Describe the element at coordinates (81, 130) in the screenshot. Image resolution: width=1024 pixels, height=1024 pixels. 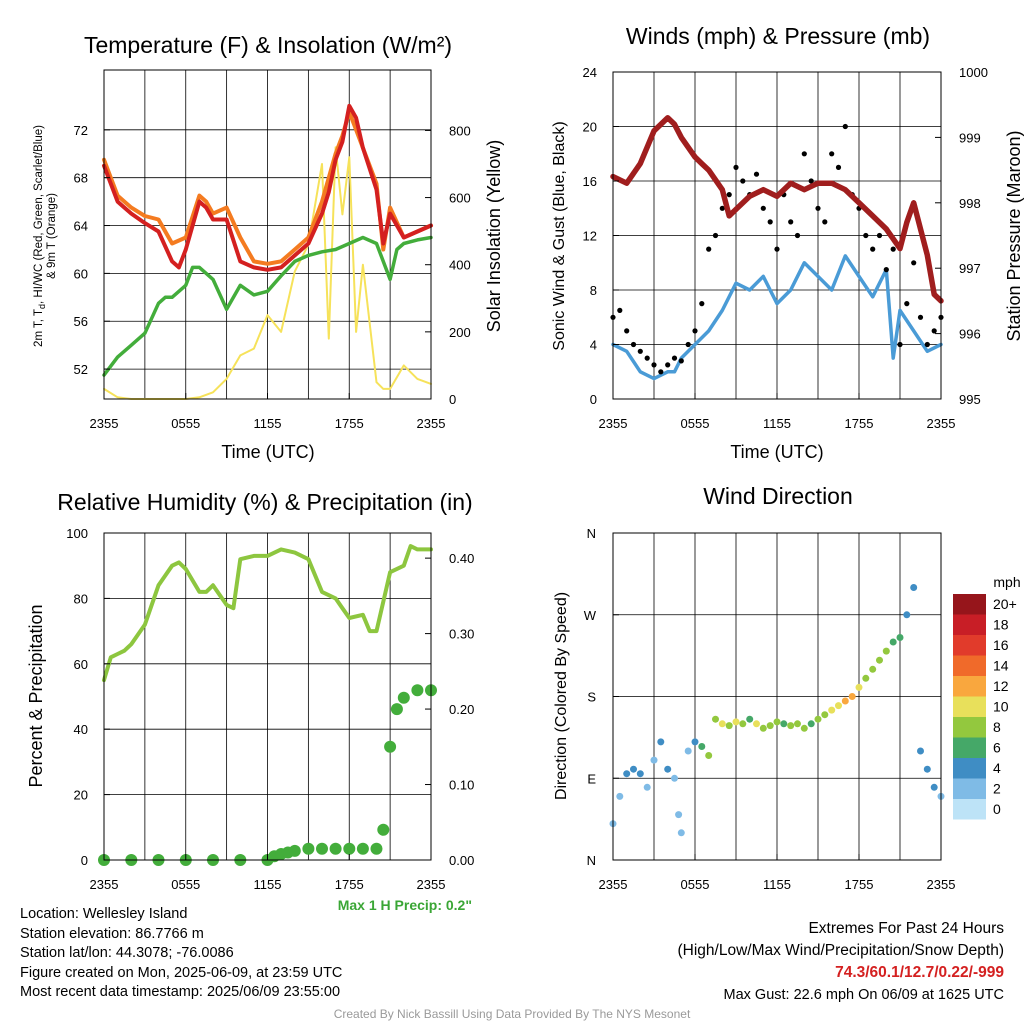
I see `y-tick-label-left: 72` at that location.